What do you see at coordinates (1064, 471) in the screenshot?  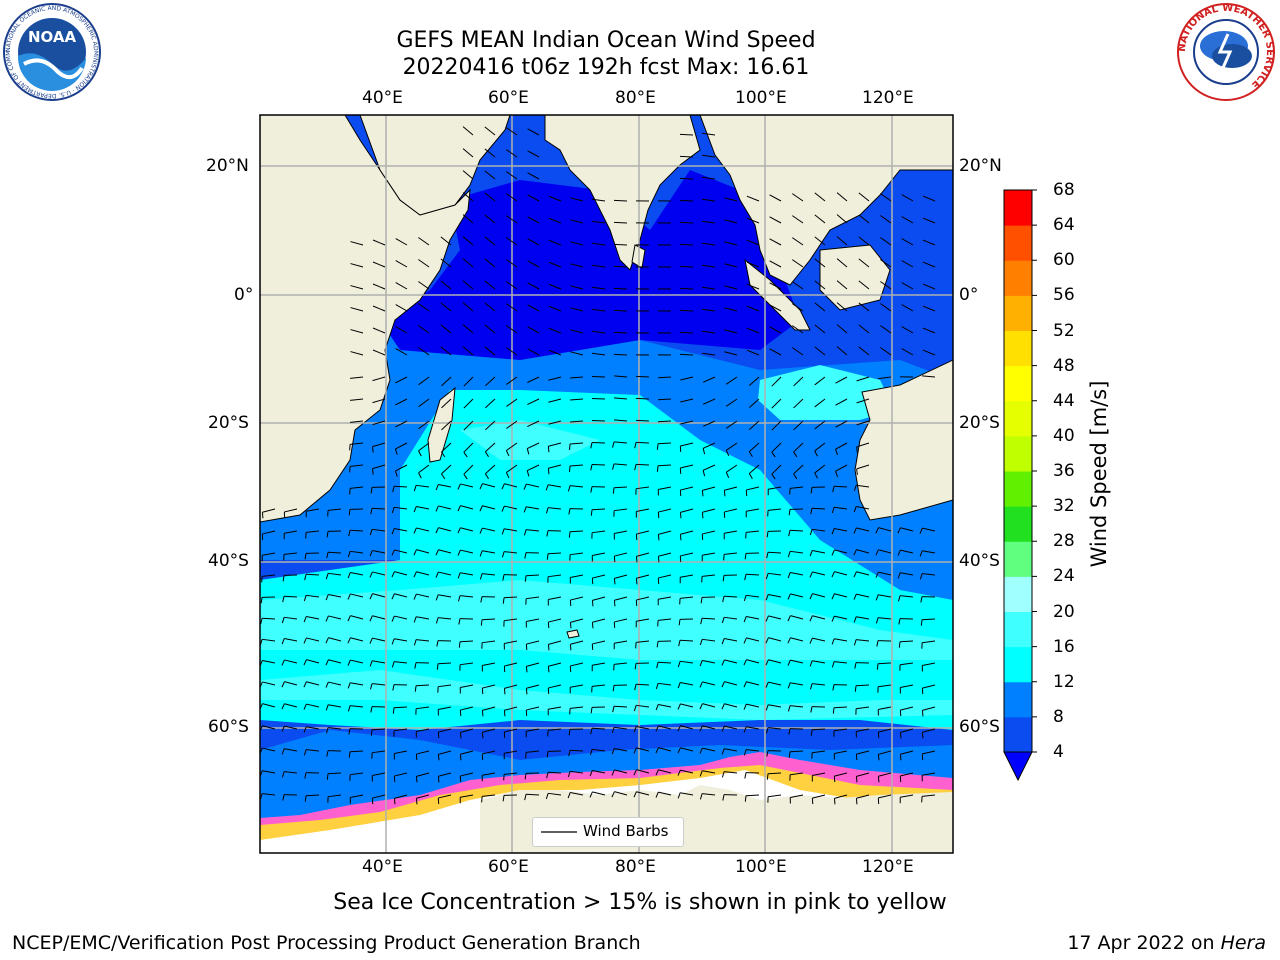 I see `colorbar-tick-label: 36` at bounding box center [1064, 471].